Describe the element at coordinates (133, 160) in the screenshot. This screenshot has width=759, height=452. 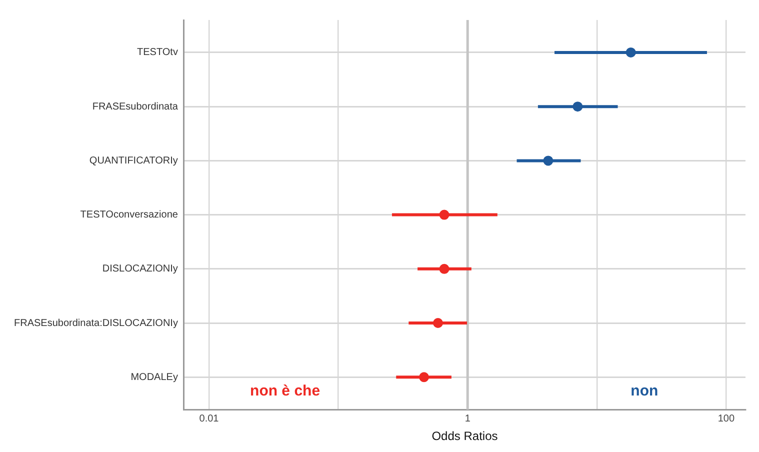
I see `y-tick-label: QUANTIFICATORIy` at that location.